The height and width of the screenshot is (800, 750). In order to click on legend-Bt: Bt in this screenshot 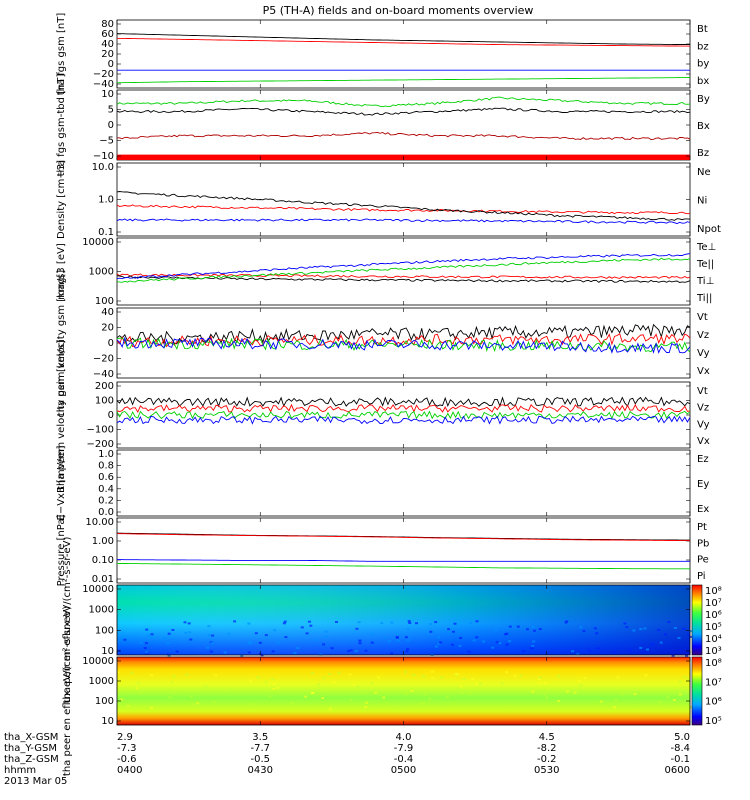, I will do `click(702, 29)`.